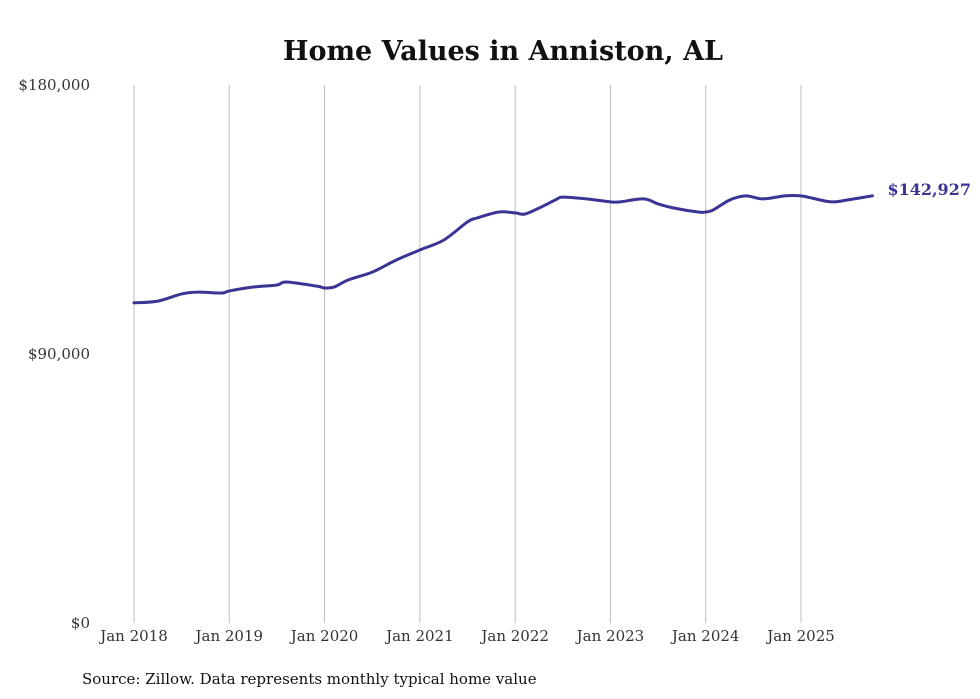  Describe the element at coordinates (80, 623) in the screenshot. I see `y-tick-label: $0` at that location.